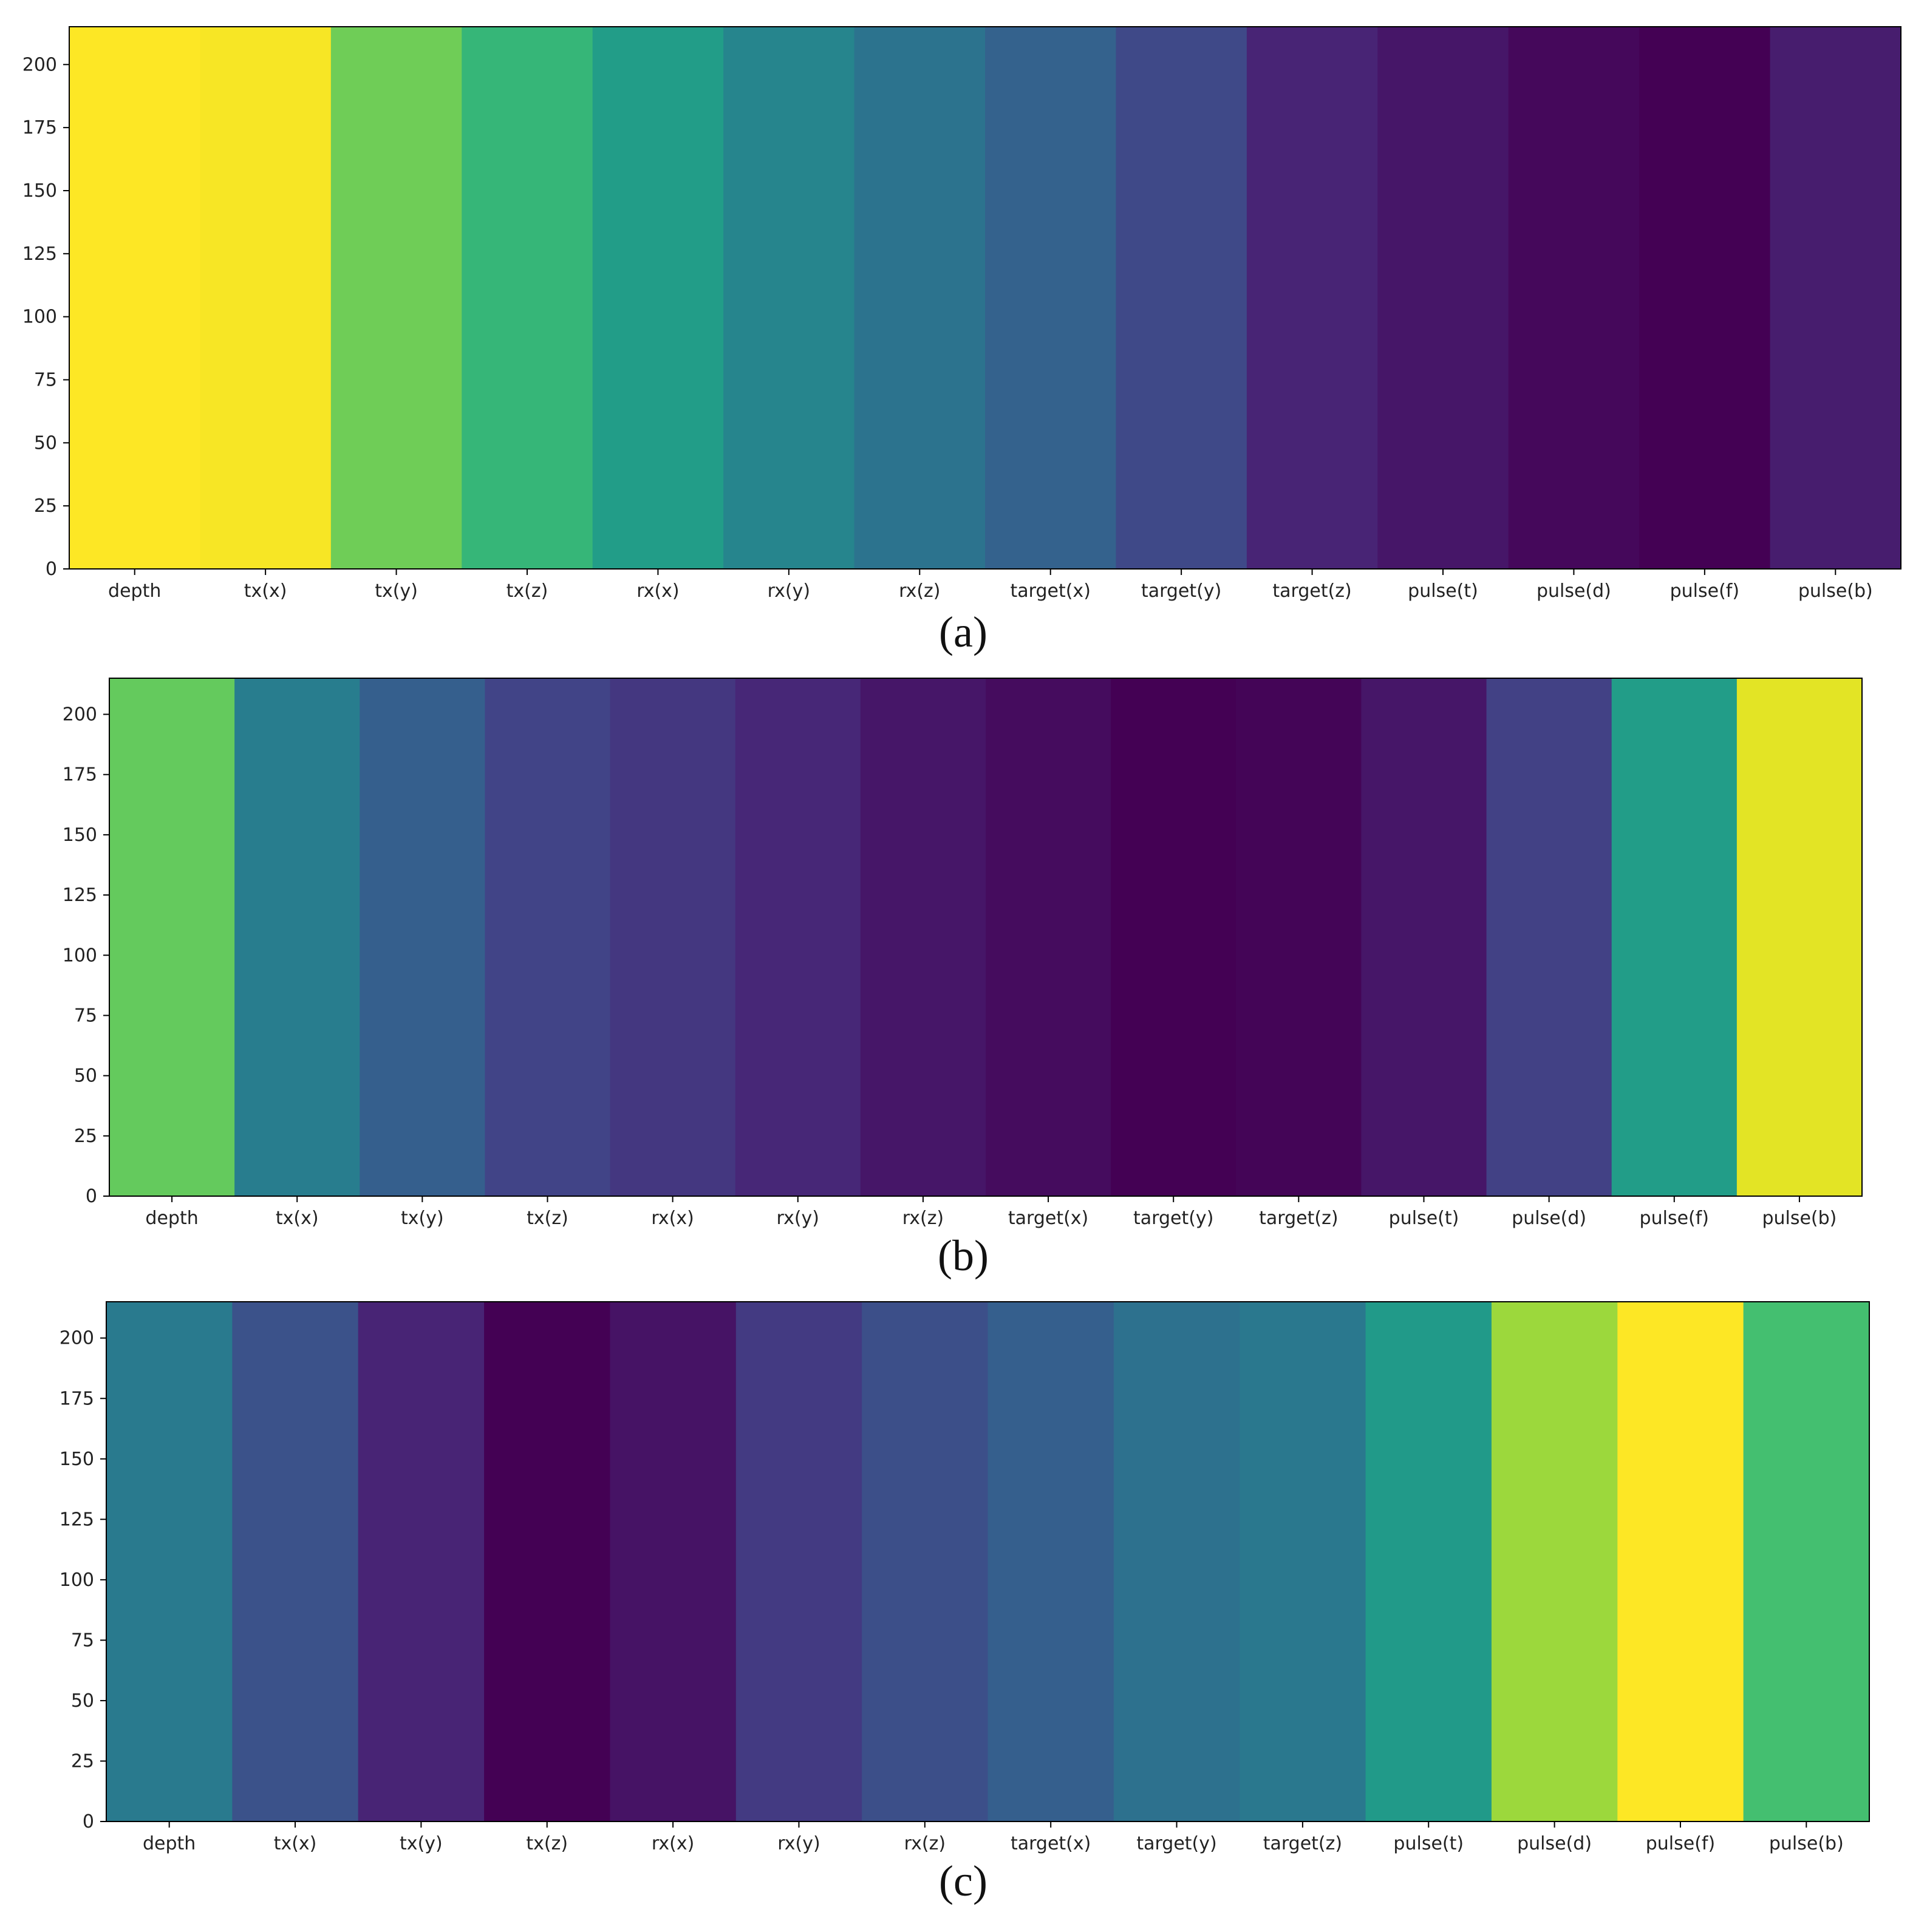 The width and height of the screenshot is (1927, 1932). Describe the element at coordinates (963, 1255) in the screenshot. I see `panel-label: (b)` at that location.